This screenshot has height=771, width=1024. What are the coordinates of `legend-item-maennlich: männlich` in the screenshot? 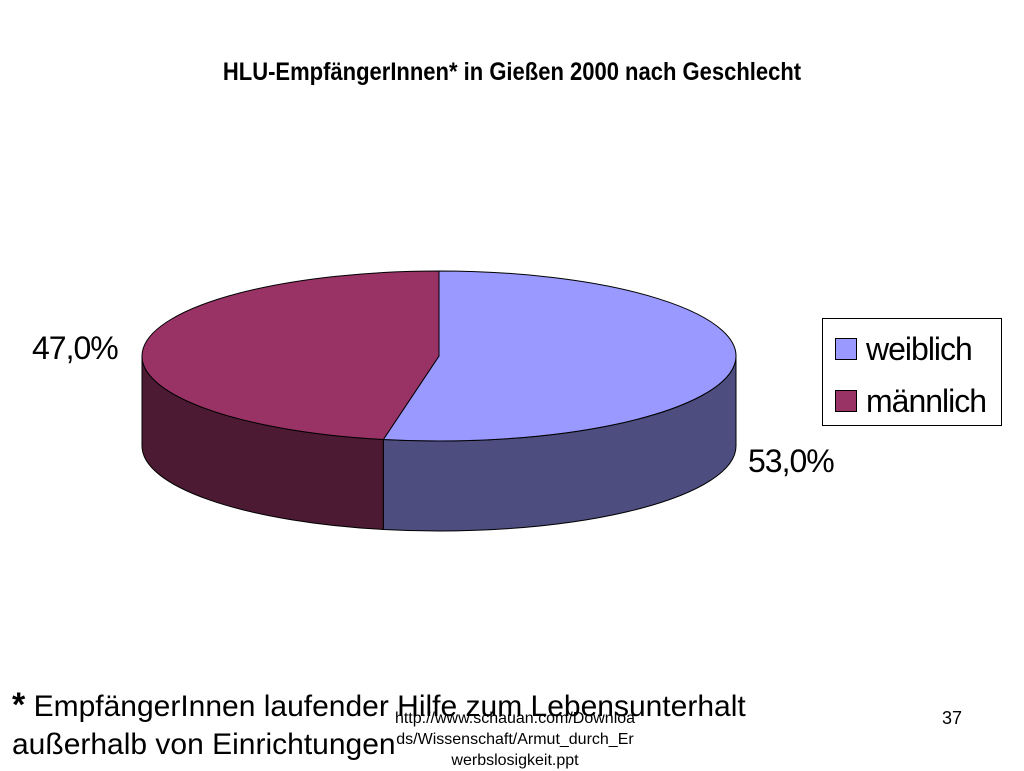 It's located at (911, 401).